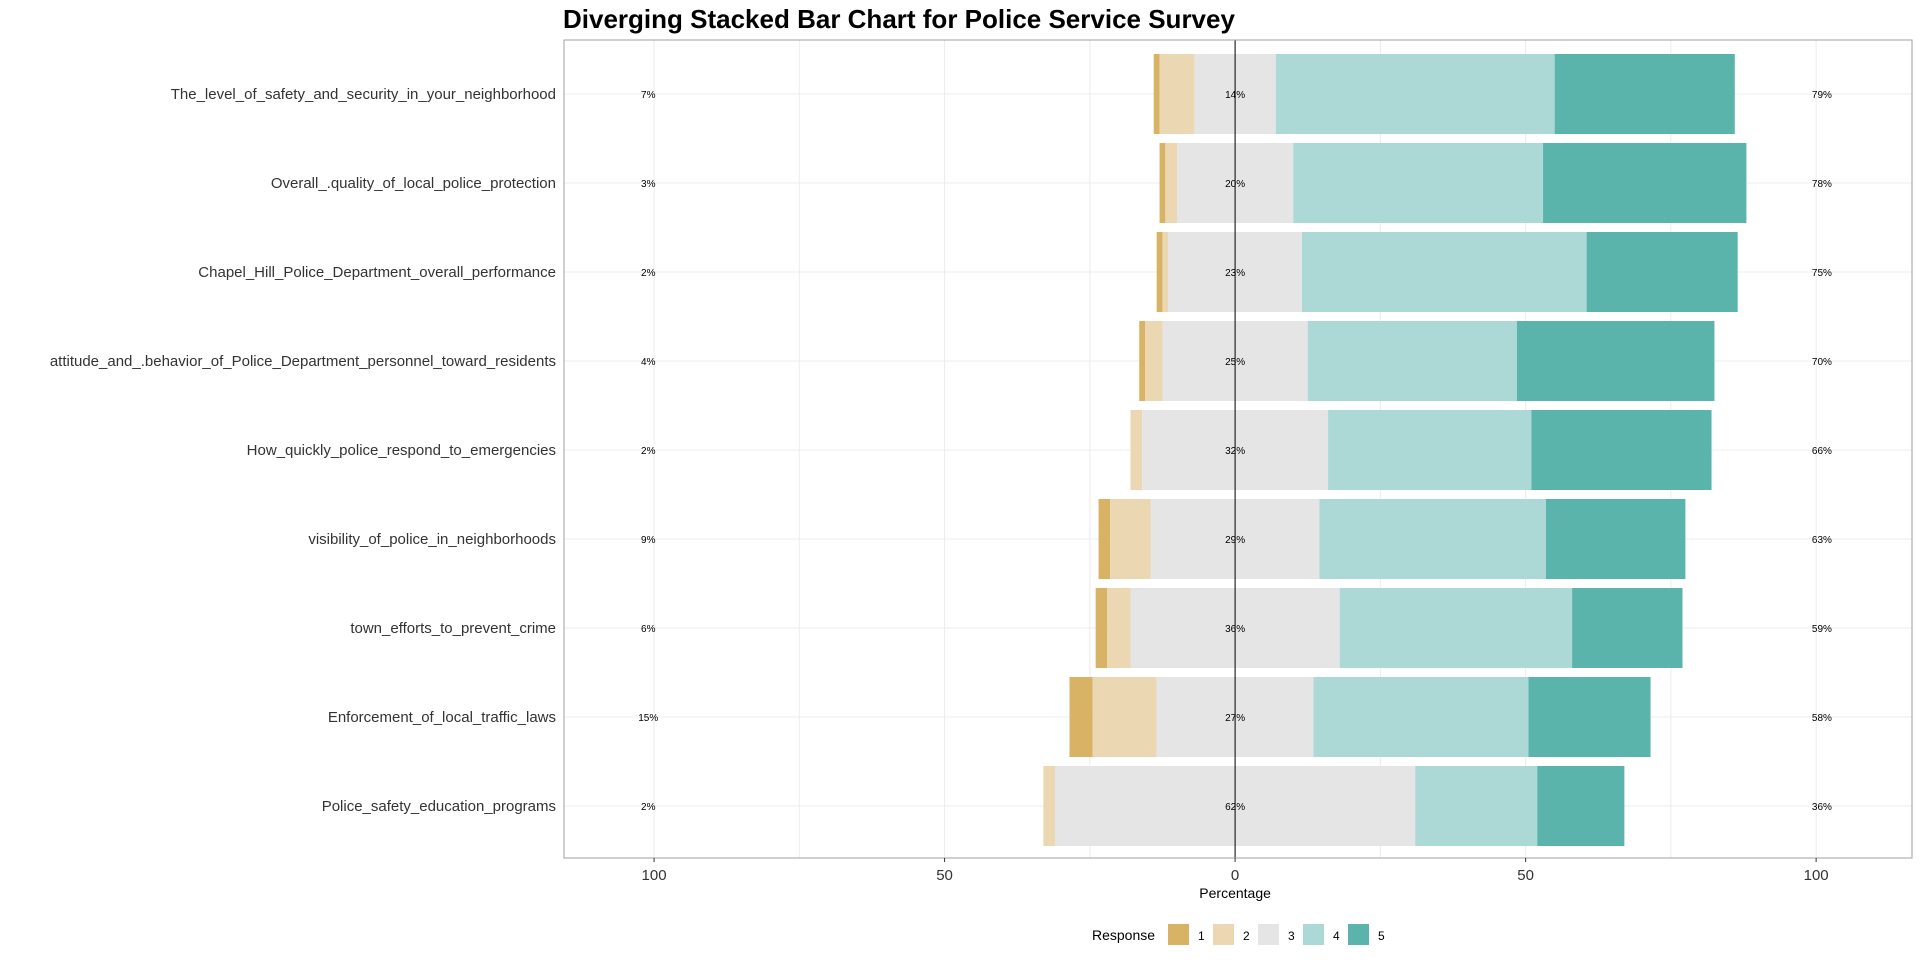  I want to click on low-percent-label: 6%, so click(648, 629).